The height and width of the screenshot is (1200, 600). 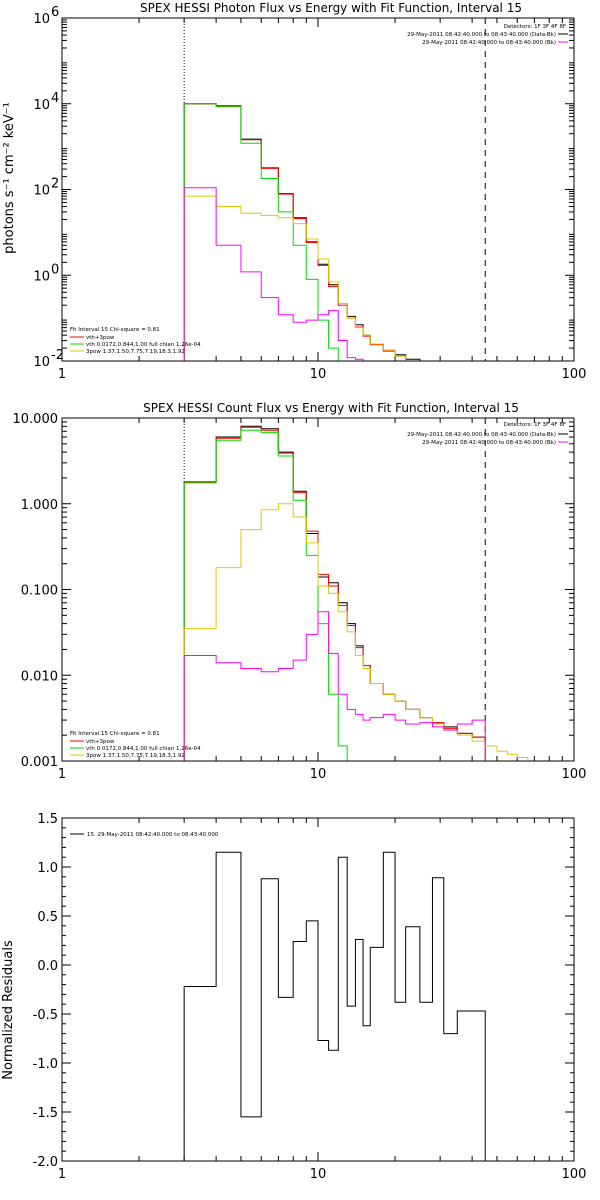 What do you see at coordinates (516, 753) in the screenshot?
I see `count-flux-tail-series-ddcc00` at bounding box center [516, 753].